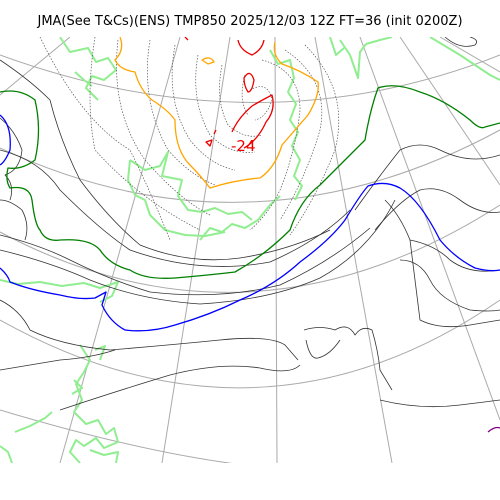  I want to click on isotherms-orange, so click(216, 113).